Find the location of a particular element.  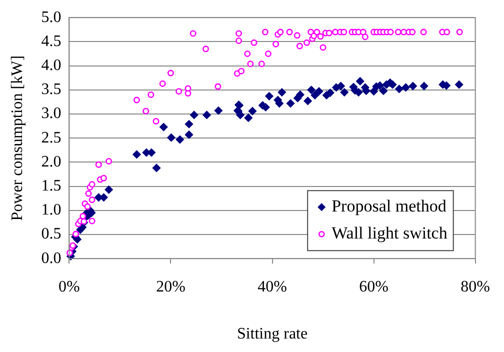

x-tick-label: 80% is located at coordinates (475, 287).